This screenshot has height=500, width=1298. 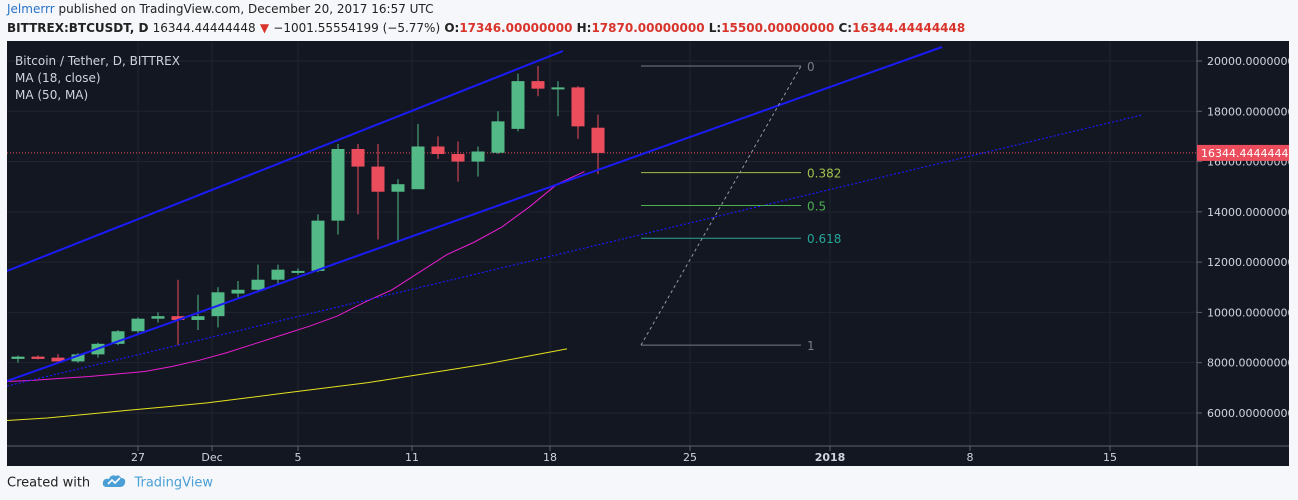 I want to click on y-tick-label: 20000.00000000, so click(x=1248, y=61).